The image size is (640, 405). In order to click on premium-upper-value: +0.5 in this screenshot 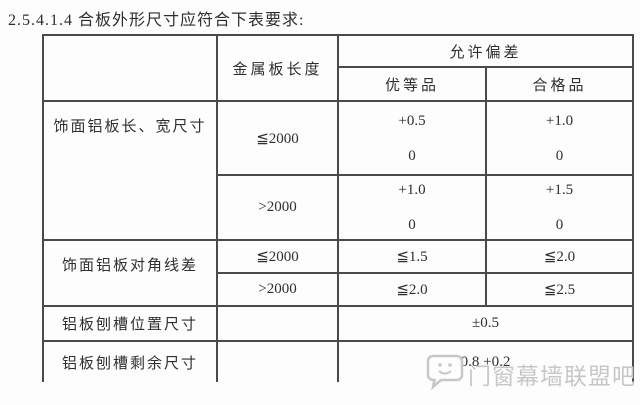, I will do `click(412, 120)`.